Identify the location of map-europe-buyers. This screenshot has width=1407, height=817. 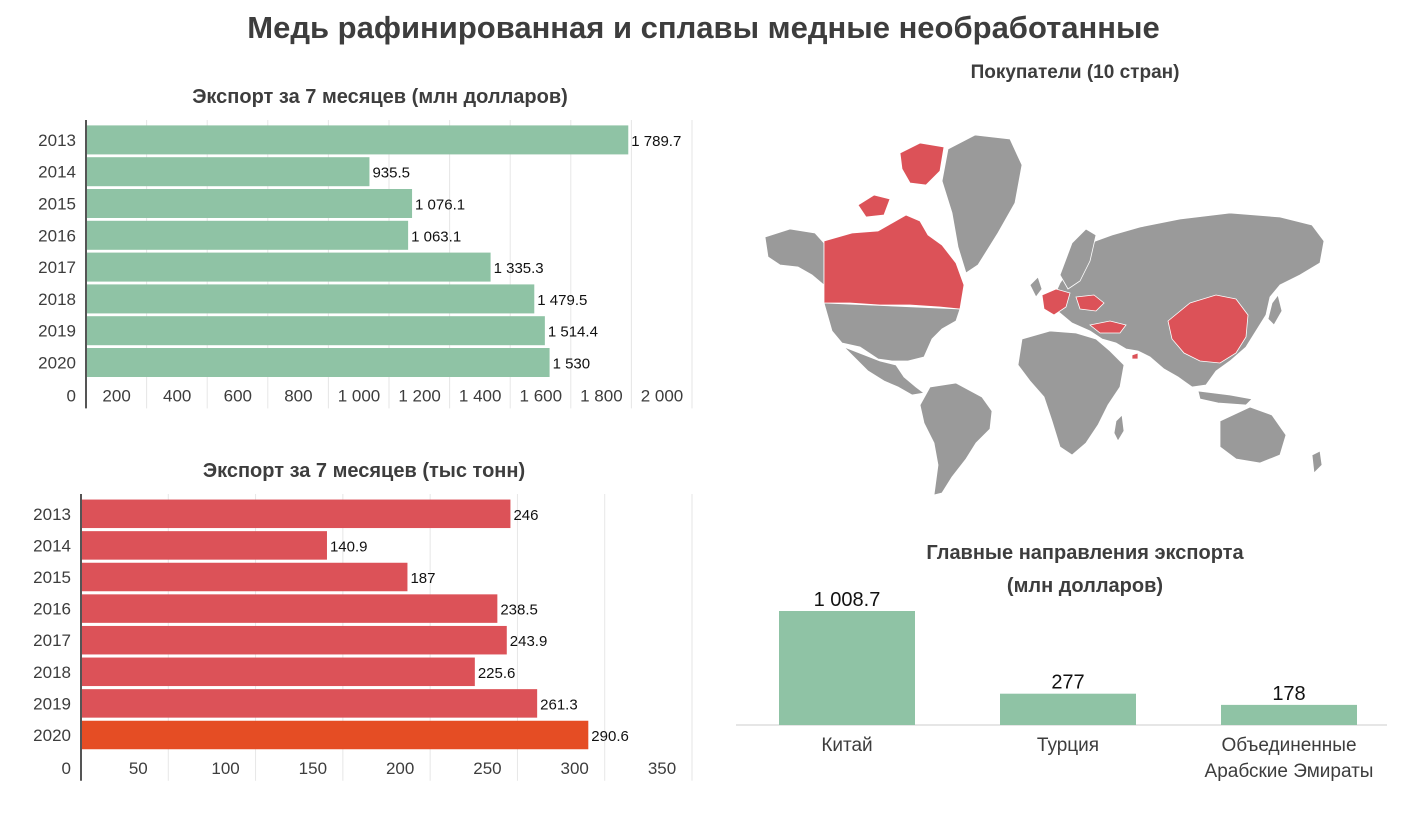
(1056, 302).